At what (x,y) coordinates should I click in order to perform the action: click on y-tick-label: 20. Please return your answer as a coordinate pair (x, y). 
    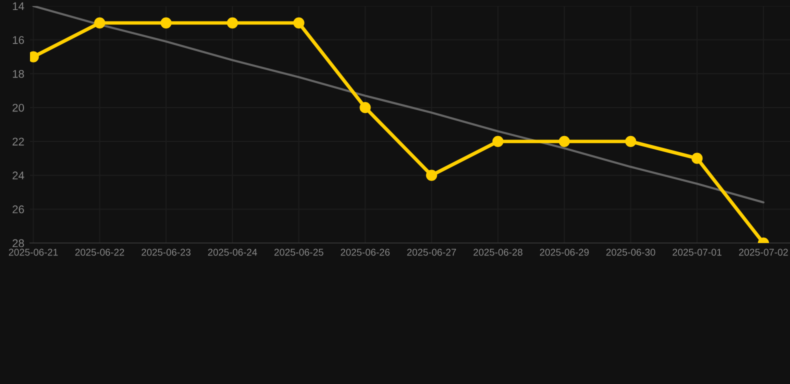
    Looking at the image, I should click on (18, 108).